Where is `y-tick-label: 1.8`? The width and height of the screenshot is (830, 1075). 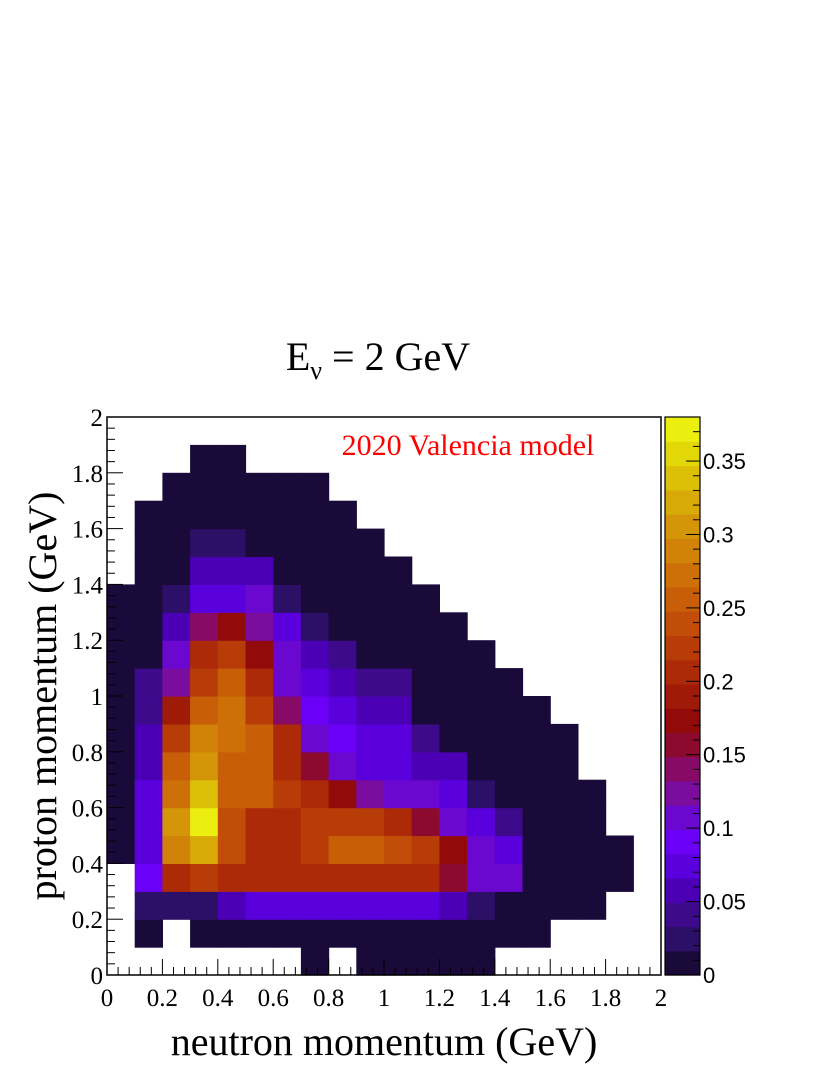 y-tick-label: 1.8 is located at coordinates (87, 474).